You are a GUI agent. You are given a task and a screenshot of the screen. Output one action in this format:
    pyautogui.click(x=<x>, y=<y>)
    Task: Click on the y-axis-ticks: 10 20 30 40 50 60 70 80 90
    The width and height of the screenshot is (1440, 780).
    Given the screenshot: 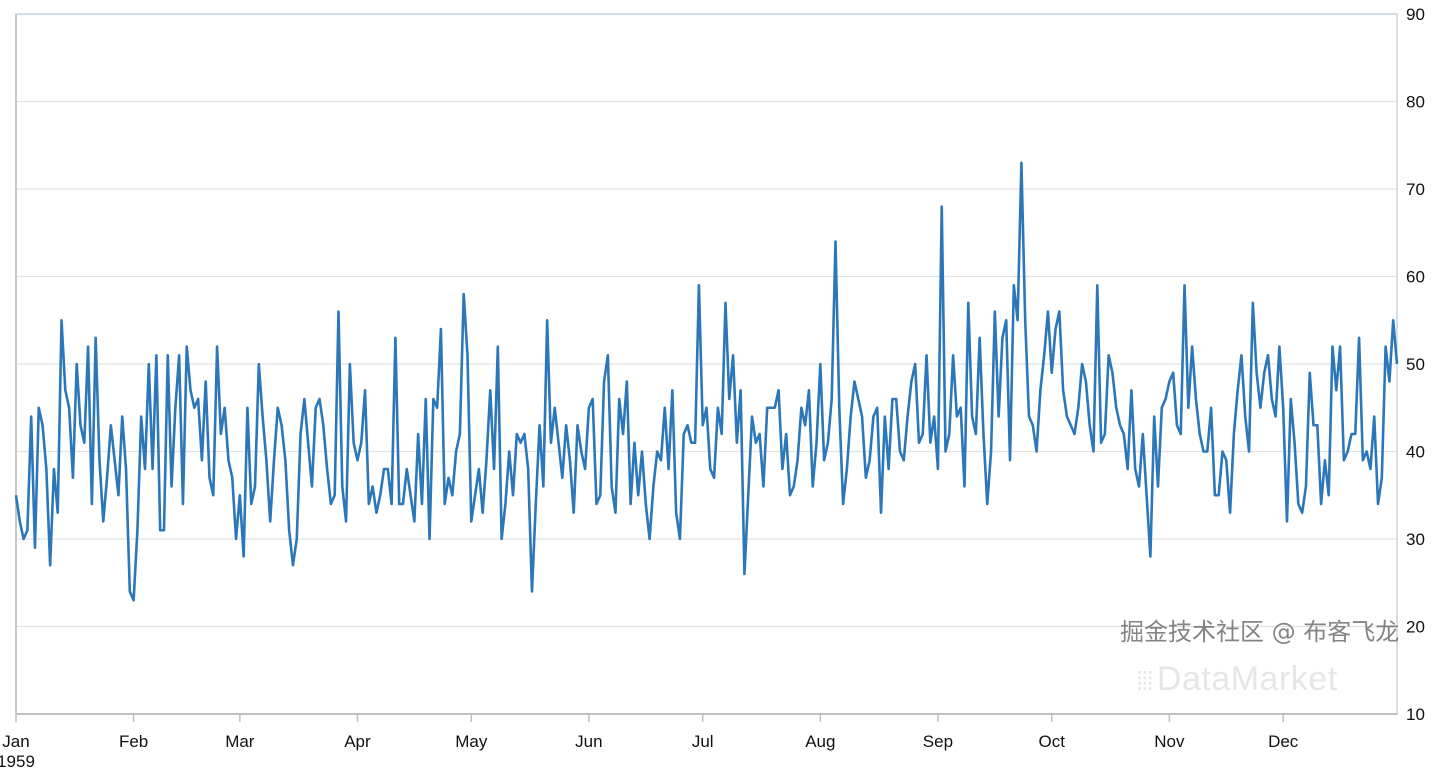 What is the action you would take?
    pyautogui.click(x=1415, y=364)
    